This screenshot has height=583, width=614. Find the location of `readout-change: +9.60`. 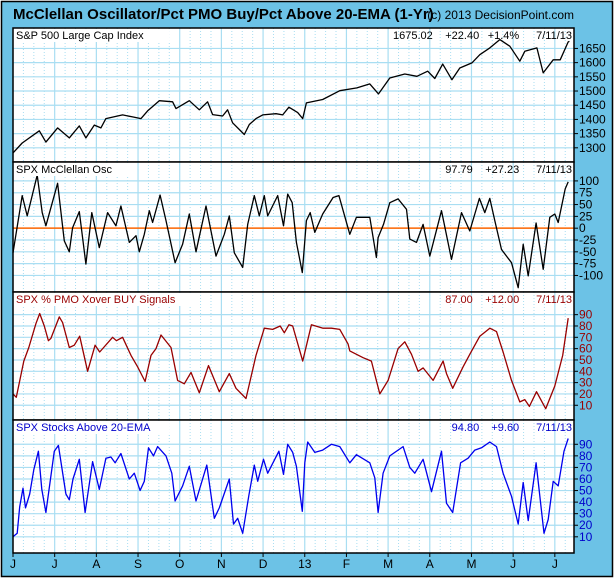

readout-change: +9.60 is located at coordinates (505, 428).